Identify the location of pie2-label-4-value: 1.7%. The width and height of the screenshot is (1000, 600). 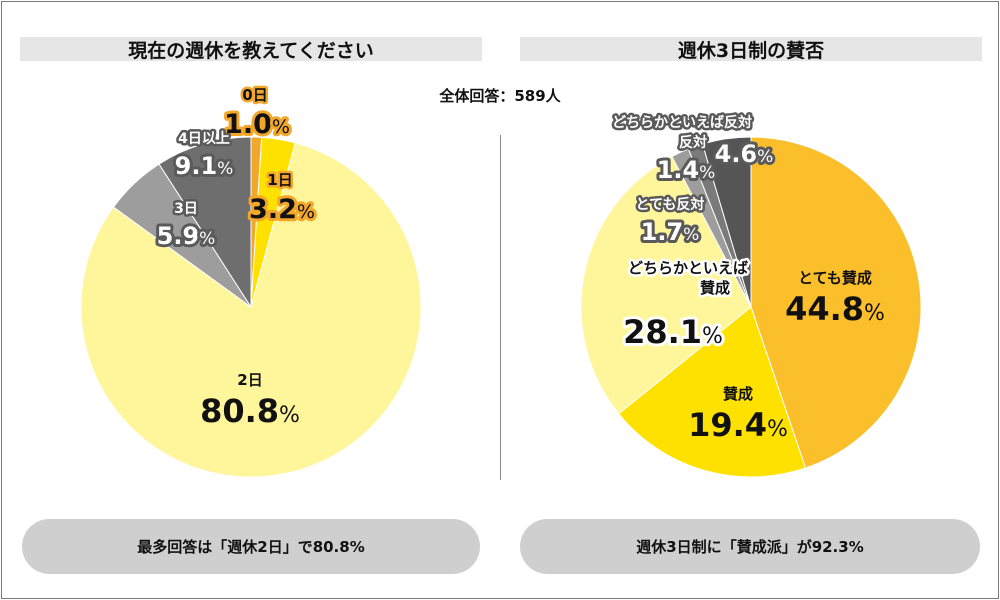
(670, 232).